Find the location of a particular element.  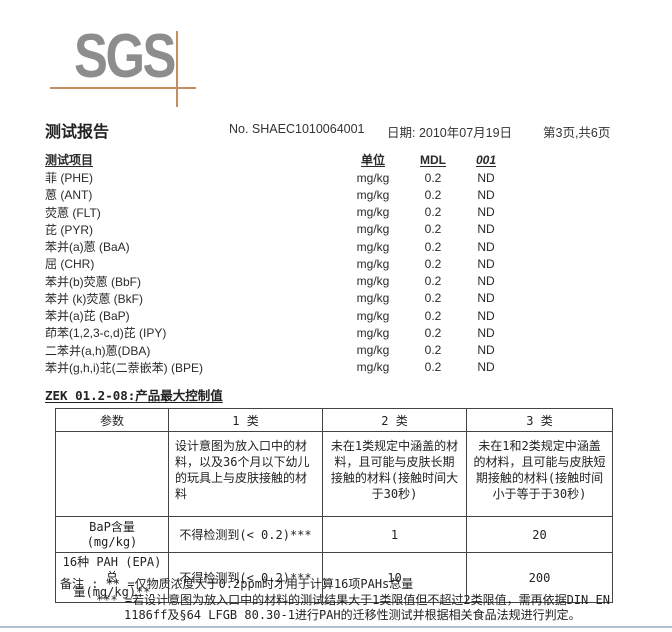

table-row: 菲 (PHE) mg/kg 0.2 ND is located at coordinates (295, 177).